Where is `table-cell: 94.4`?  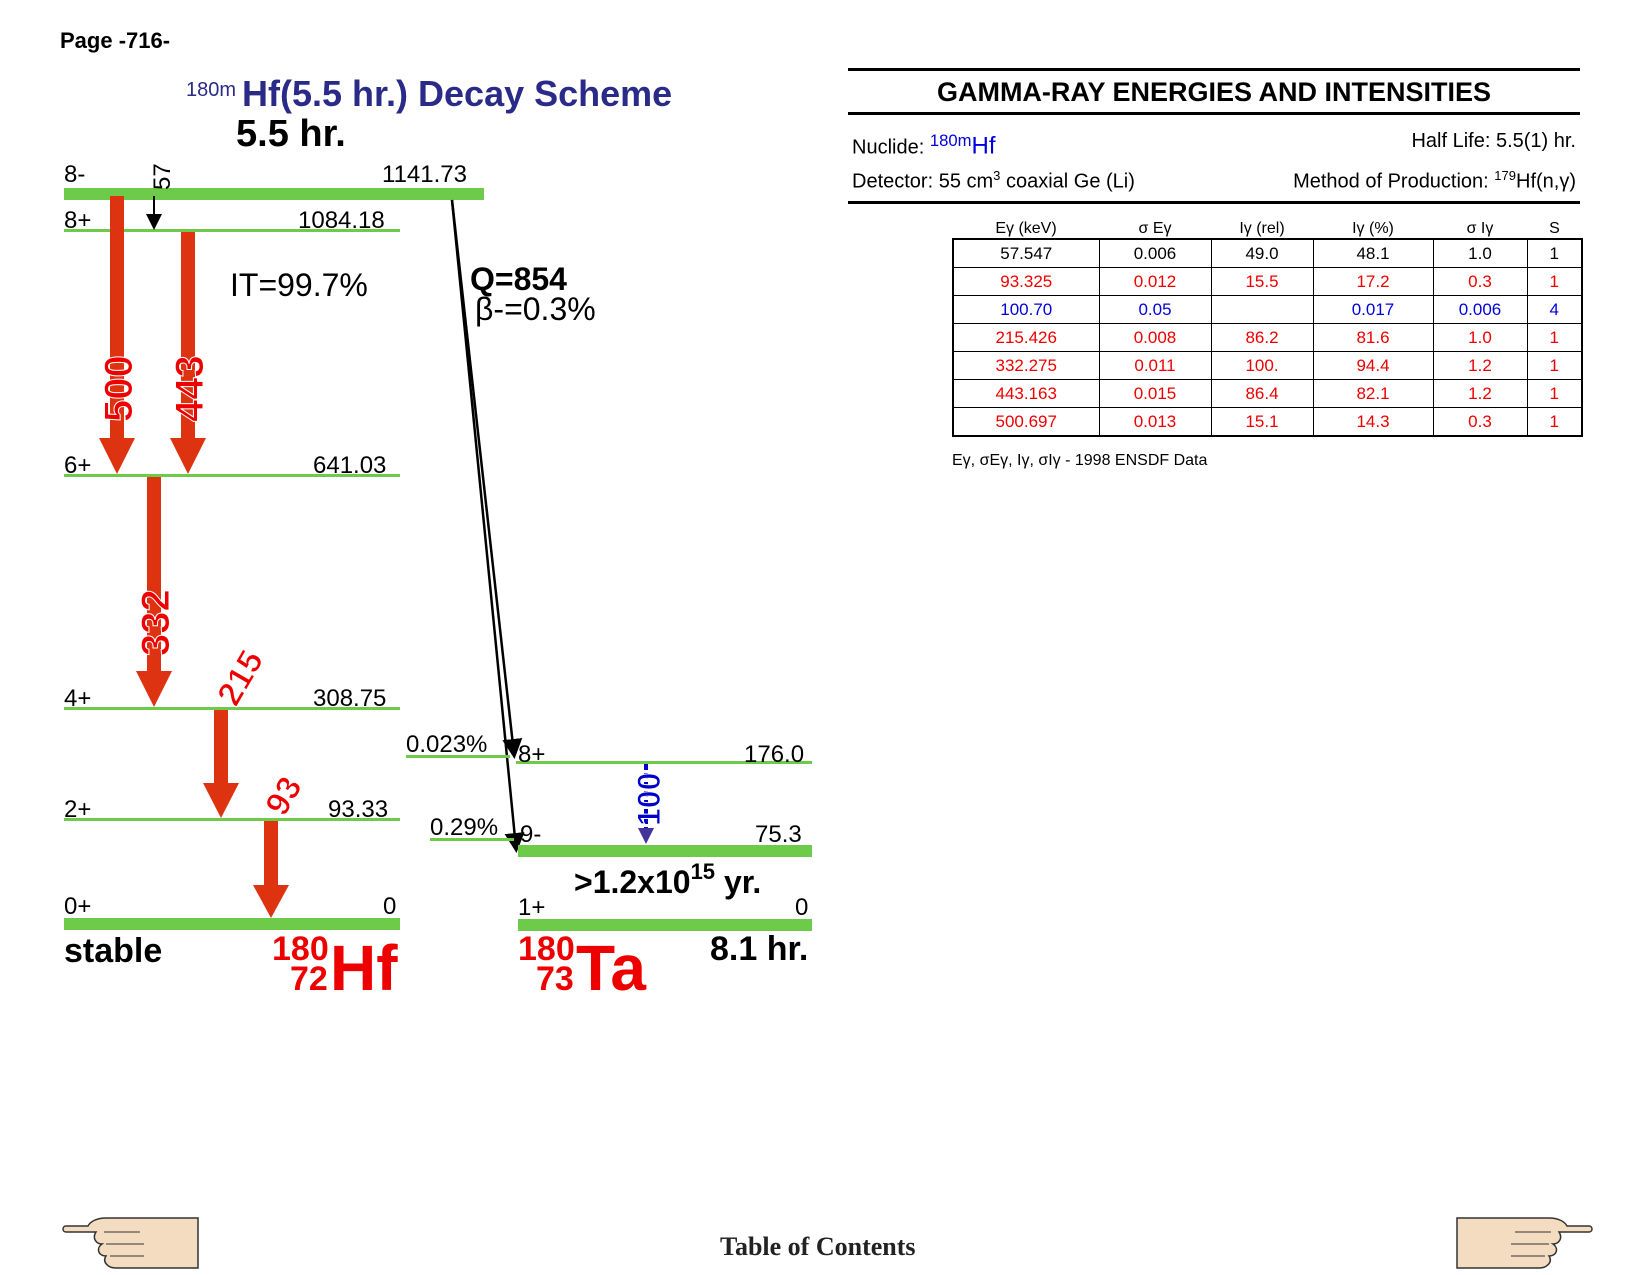
table-cell: 94.4 is located at coordinates (1373, 365).